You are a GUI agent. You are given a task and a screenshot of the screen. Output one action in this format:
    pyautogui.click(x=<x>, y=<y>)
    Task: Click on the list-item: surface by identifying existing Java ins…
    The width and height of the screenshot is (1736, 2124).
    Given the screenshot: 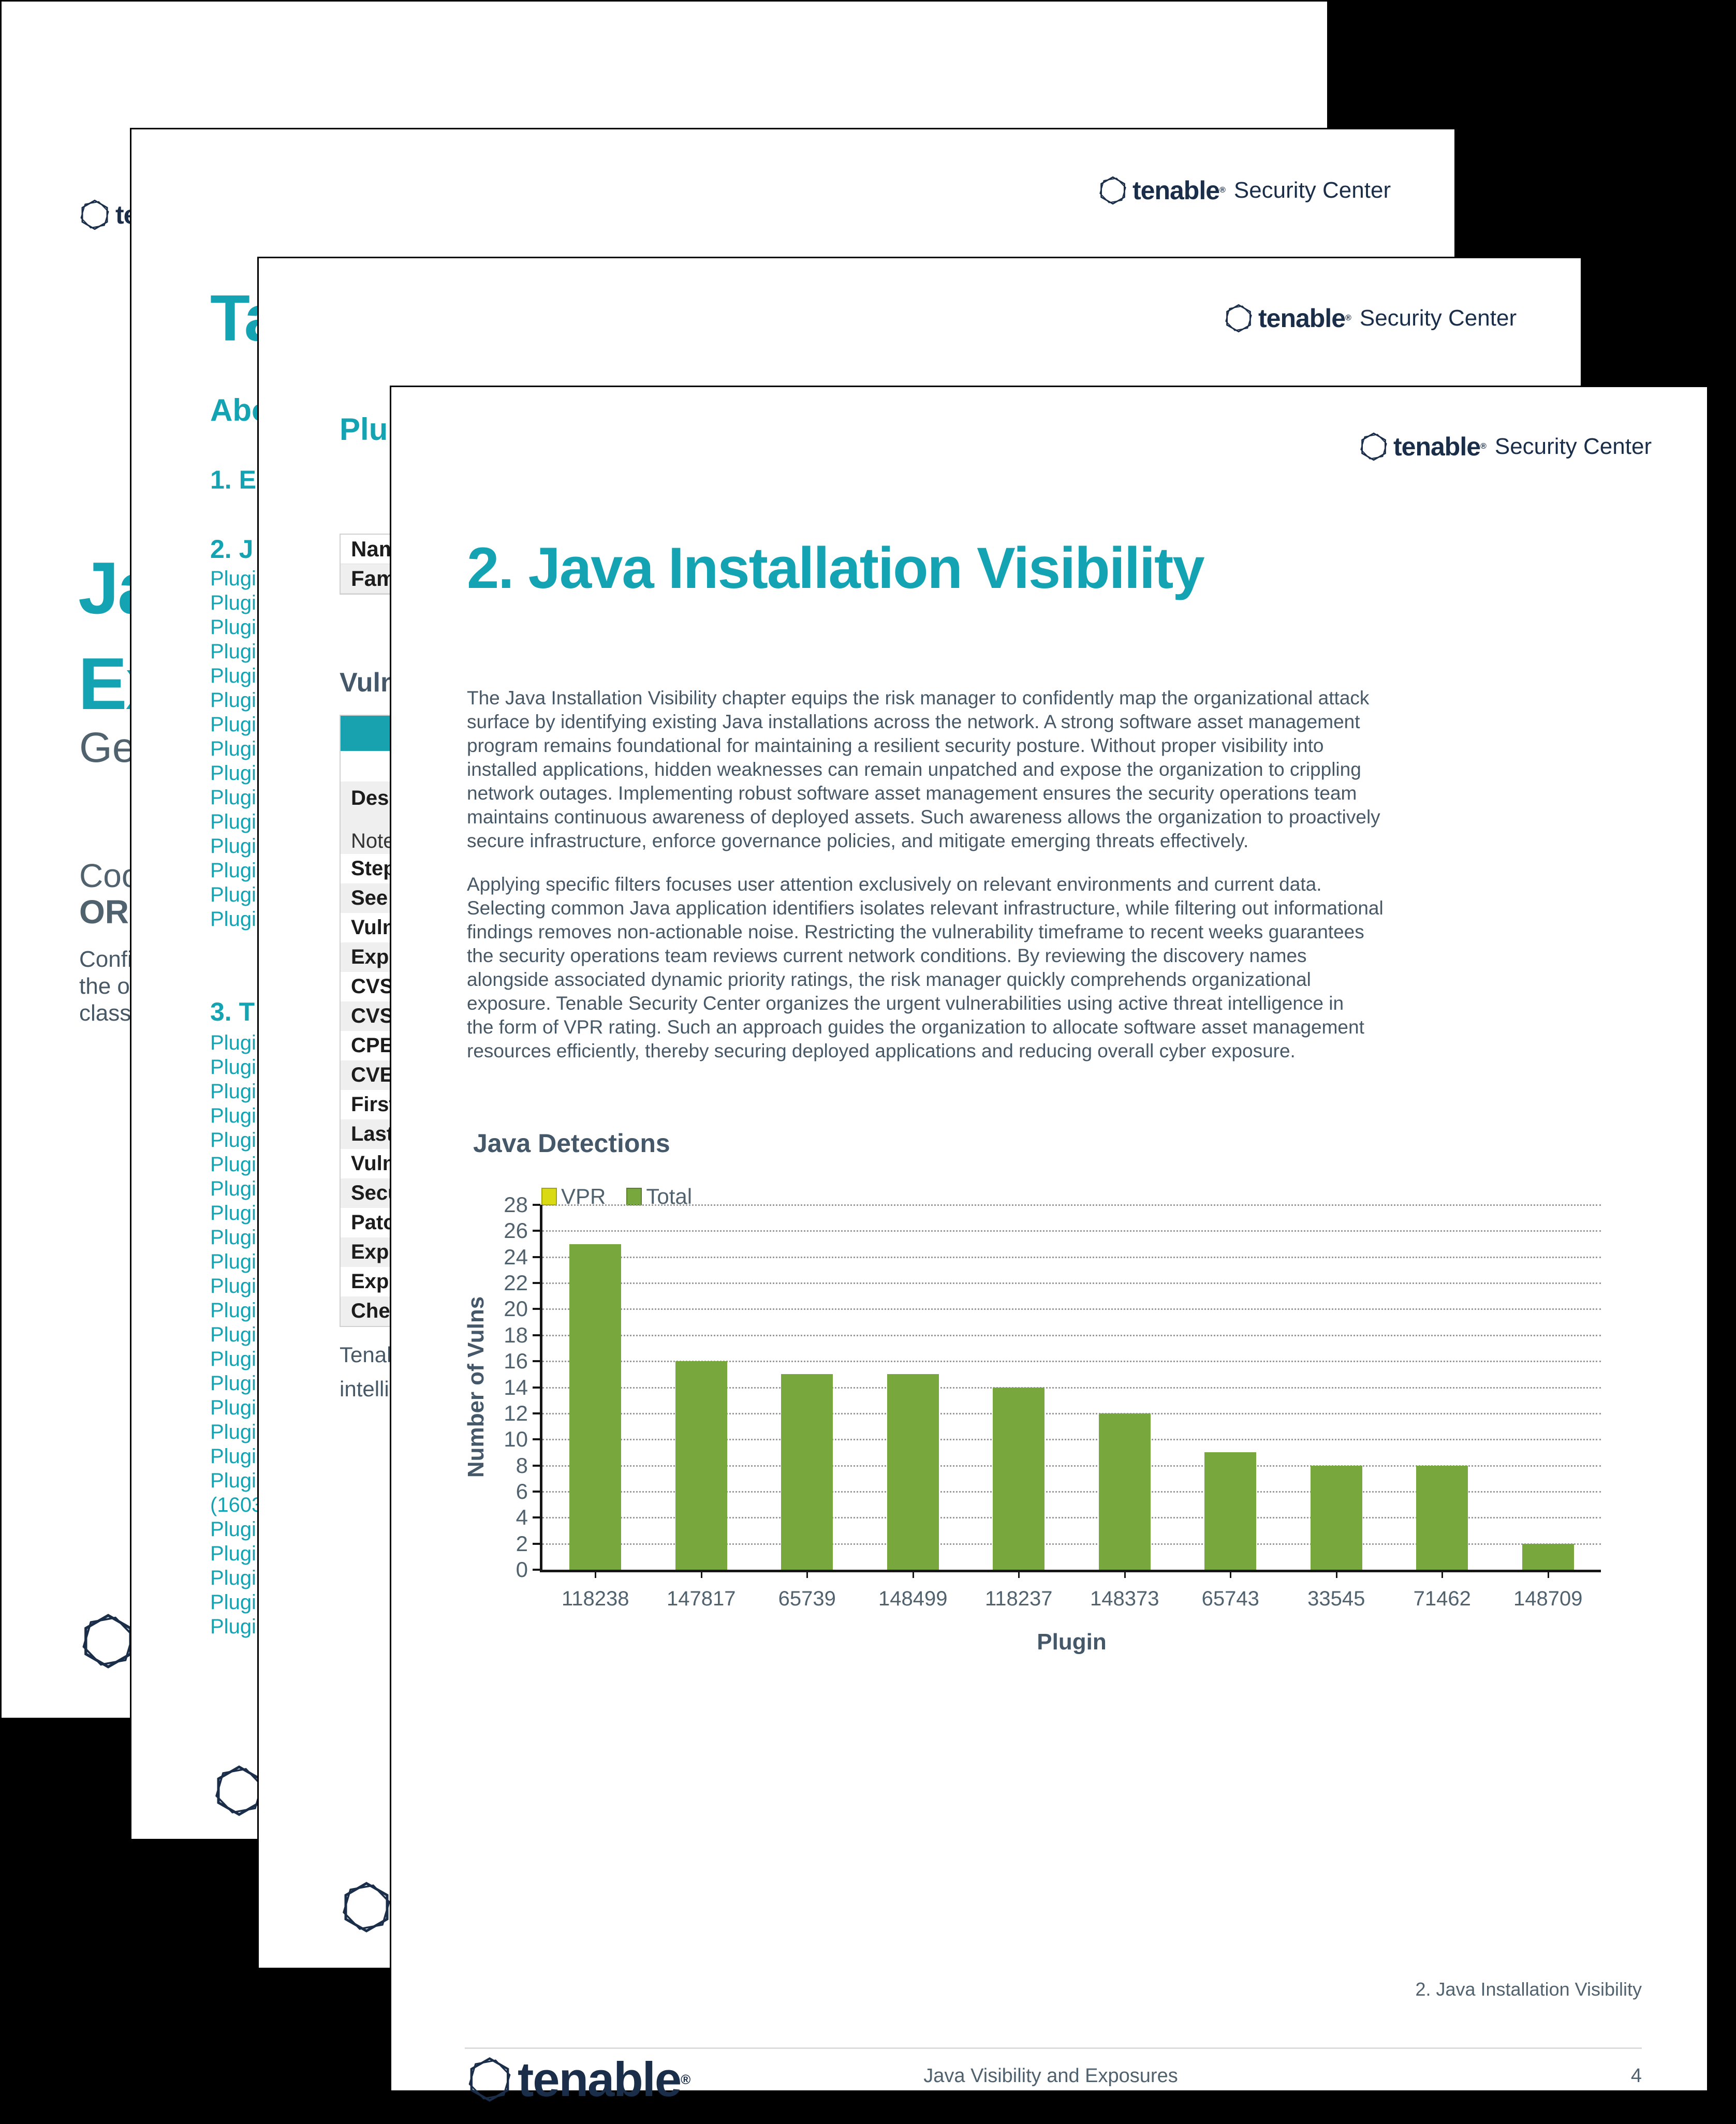 What is the action you would take?
    pyautogui.click(x=913, y=722)
    